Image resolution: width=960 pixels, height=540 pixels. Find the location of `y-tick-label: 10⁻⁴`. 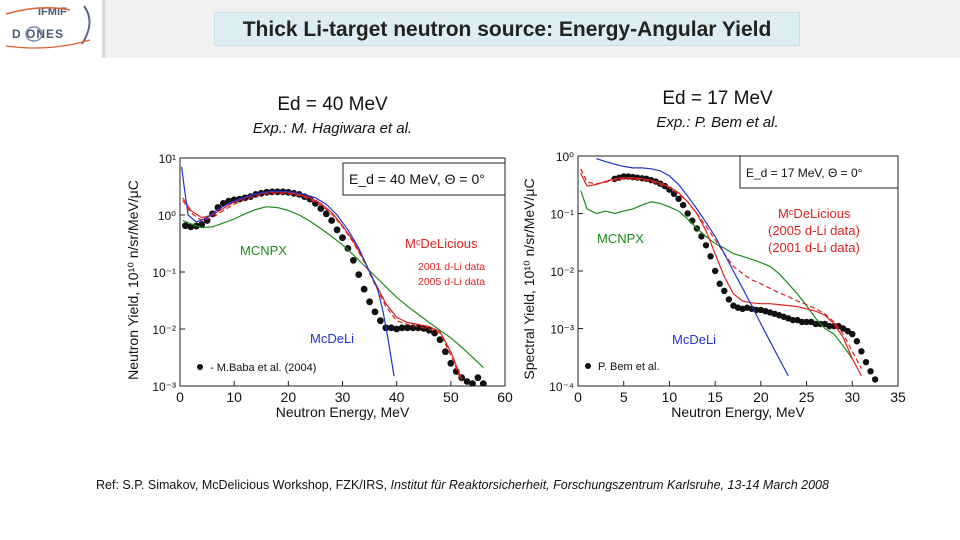

y-tick-label: 10⁻⁴ is located at coordinates (561, 387).